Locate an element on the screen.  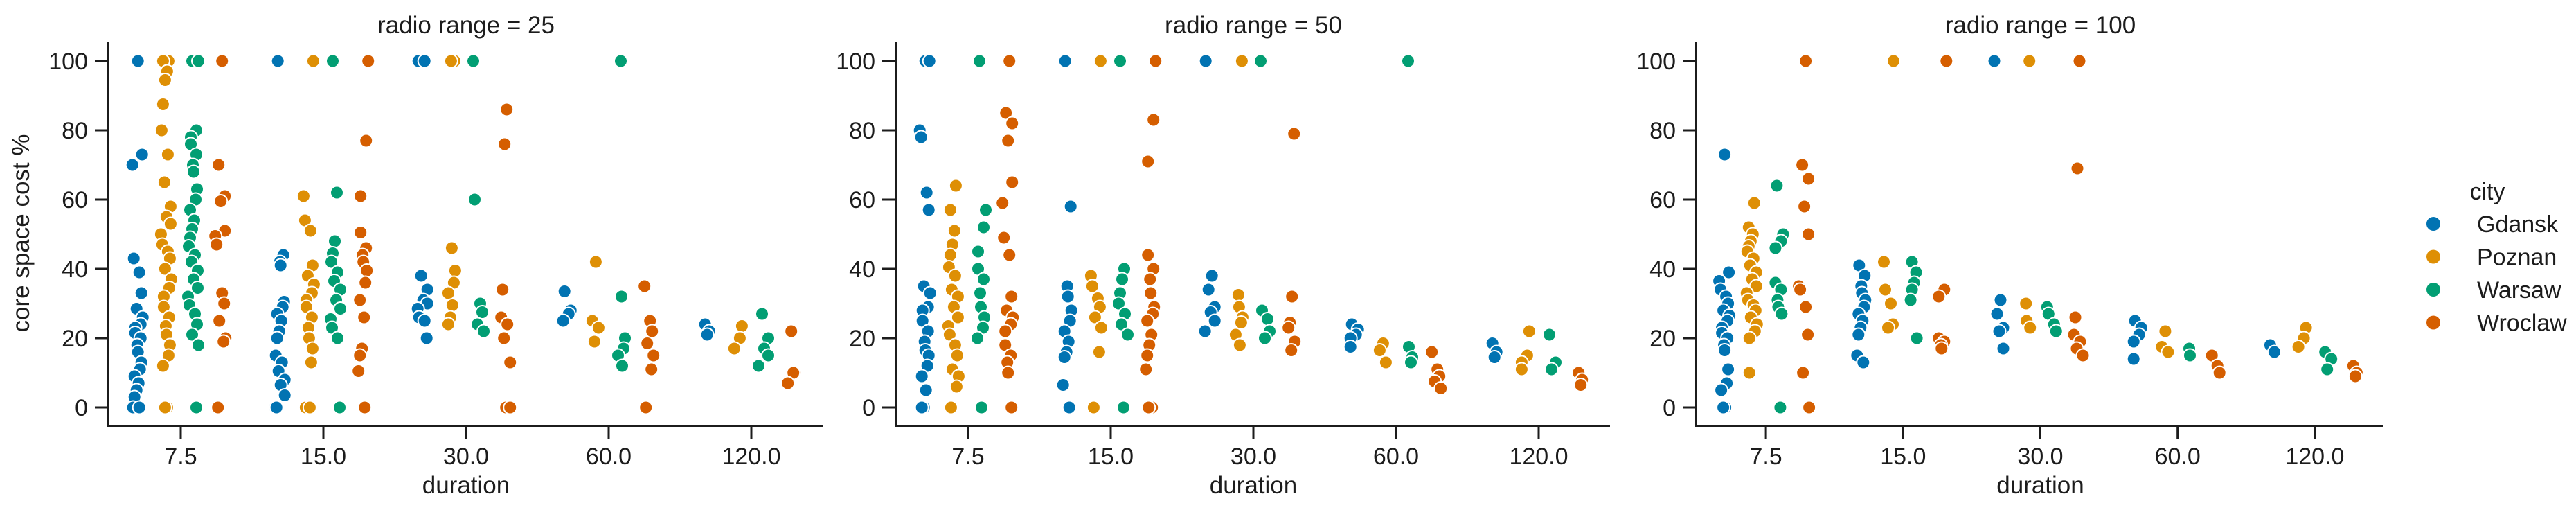
legend-label: Poznan is located at coordinates (2517, 258).